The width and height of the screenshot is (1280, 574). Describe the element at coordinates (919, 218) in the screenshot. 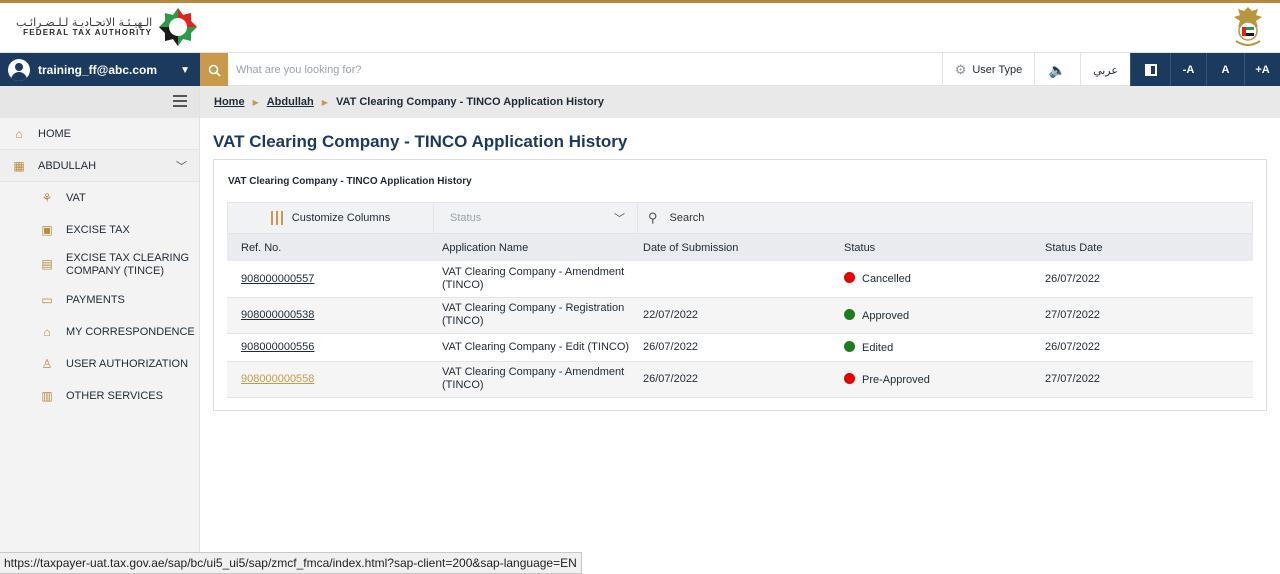

I see `table-search-input` at that location.